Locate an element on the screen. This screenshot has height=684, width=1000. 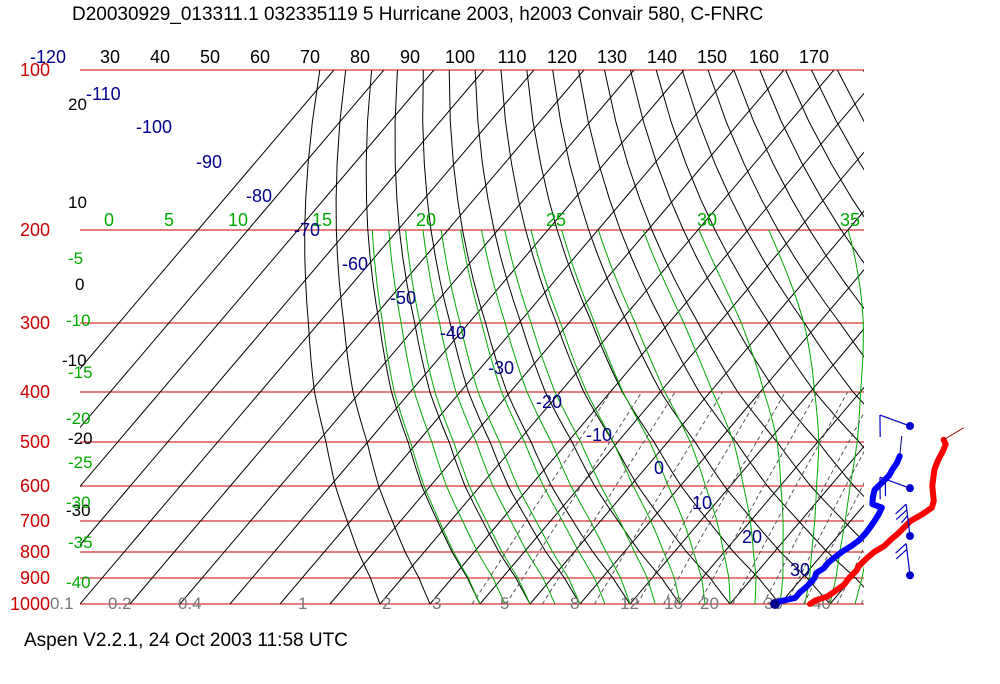
dewpoint-top-tick is located at coordinates (901, 446).